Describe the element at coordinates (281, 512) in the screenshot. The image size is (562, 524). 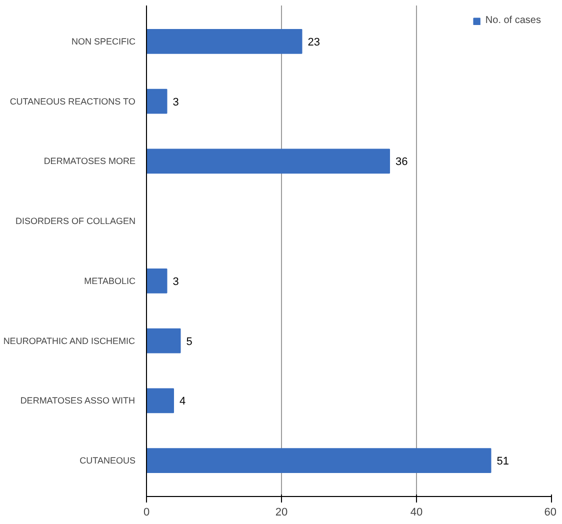
I see `x-tick-label: 20` at that location.